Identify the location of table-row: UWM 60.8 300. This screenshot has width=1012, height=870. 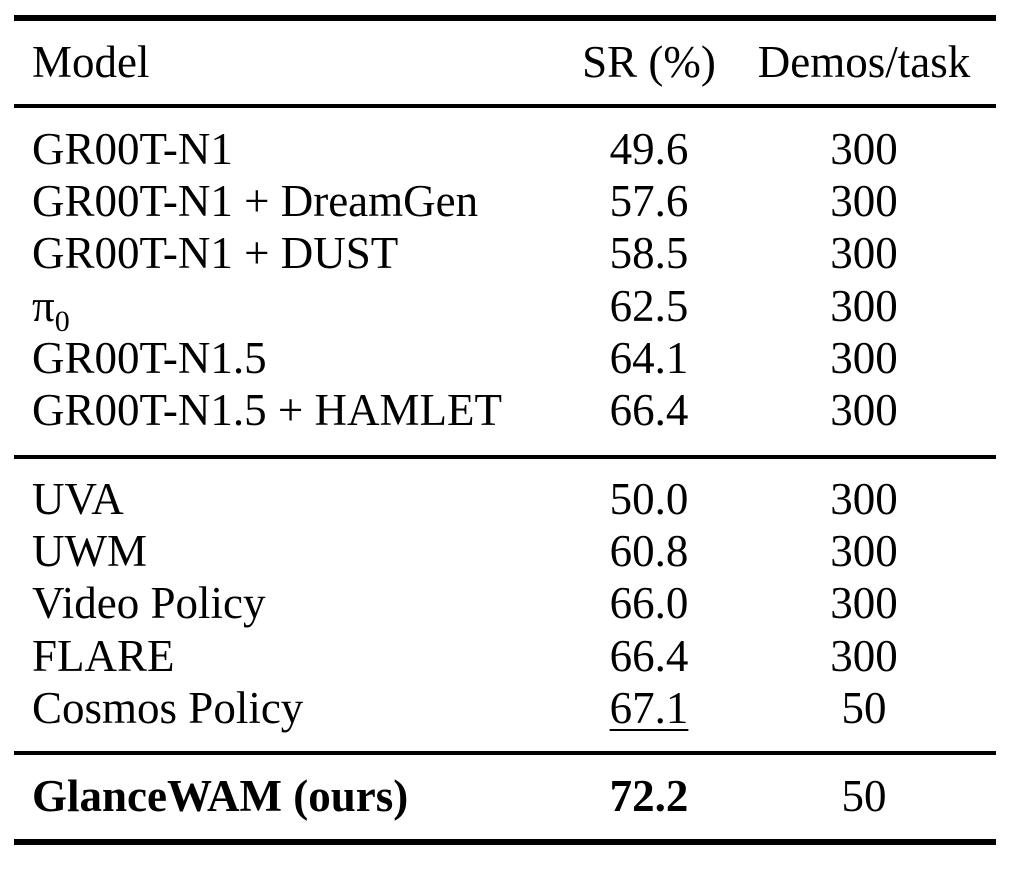
(505, 551).